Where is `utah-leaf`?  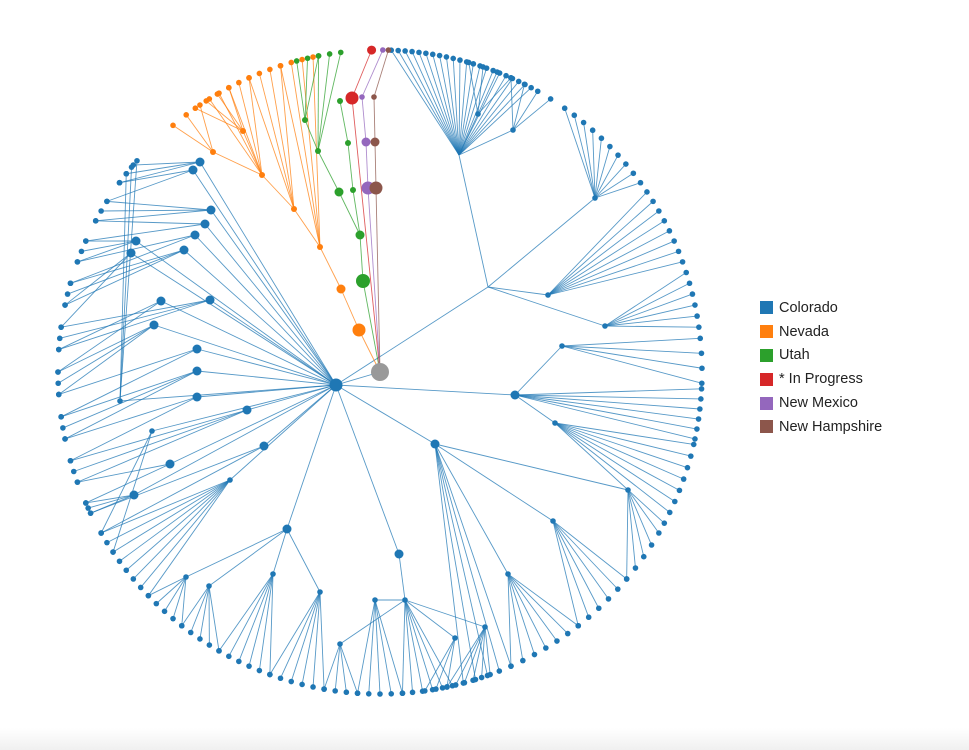 utah-leaf is located at coordinates (340, 52).